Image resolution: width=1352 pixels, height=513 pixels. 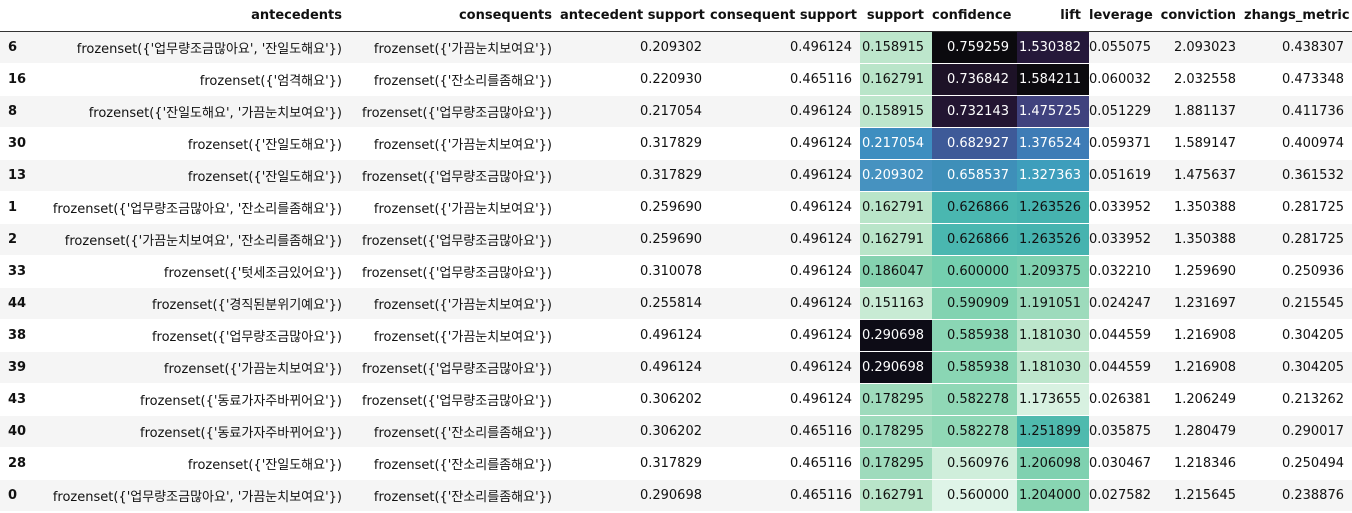 I want to click on header-lift: lift, so click(x=1053, y=16).